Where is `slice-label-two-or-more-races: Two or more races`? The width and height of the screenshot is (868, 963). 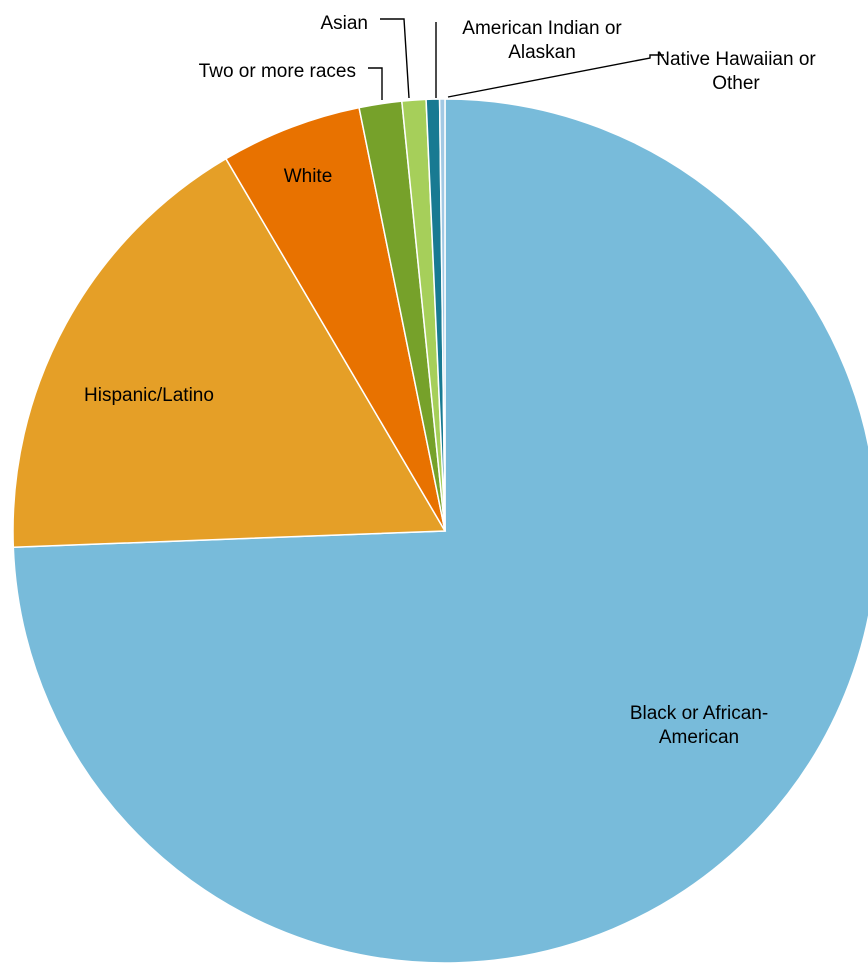 slice-label-two-or-more-races: Two or more races is located at coordinates (277, 71).